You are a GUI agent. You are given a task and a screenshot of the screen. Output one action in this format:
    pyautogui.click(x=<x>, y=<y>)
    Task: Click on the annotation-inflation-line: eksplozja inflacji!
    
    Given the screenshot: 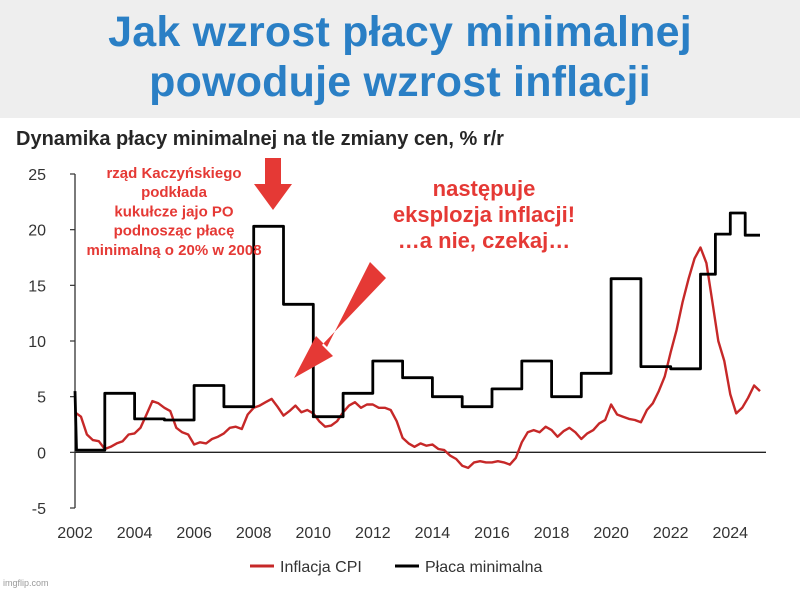 What is the action you would take?
    pyautogui.click(x=484, y=214)
    